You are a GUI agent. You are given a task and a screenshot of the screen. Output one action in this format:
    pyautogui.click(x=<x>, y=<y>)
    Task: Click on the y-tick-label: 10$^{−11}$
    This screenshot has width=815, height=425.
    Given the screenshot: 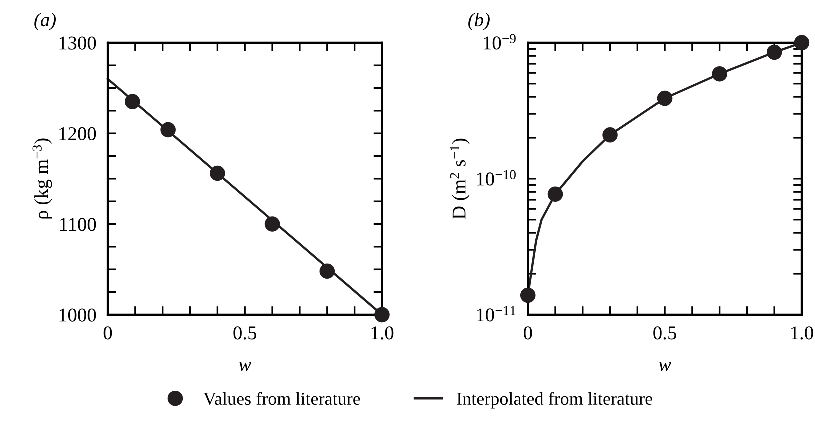 What is the action you would take?
    pyautogui.click(x=496, y=314)
    